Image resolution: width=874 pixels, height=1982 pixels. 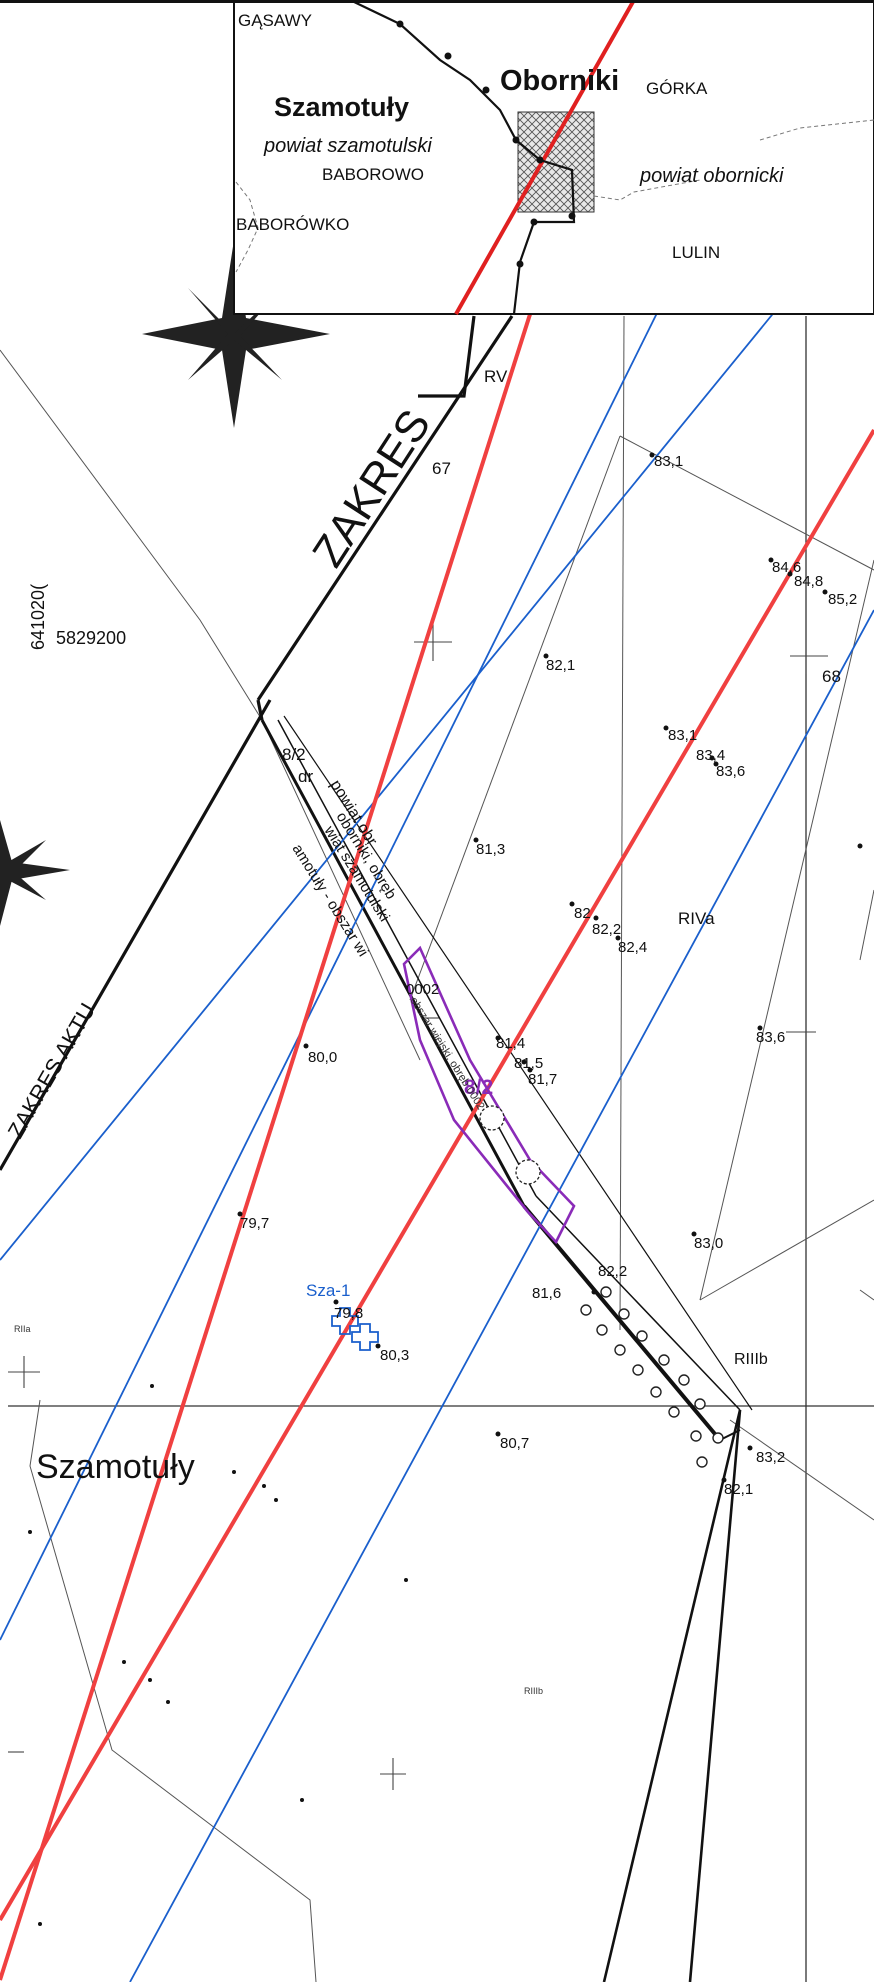 What do you see at coordinates (553, 157) in the screenshot?
I see `inset-map` at bounding box center [553, 157].